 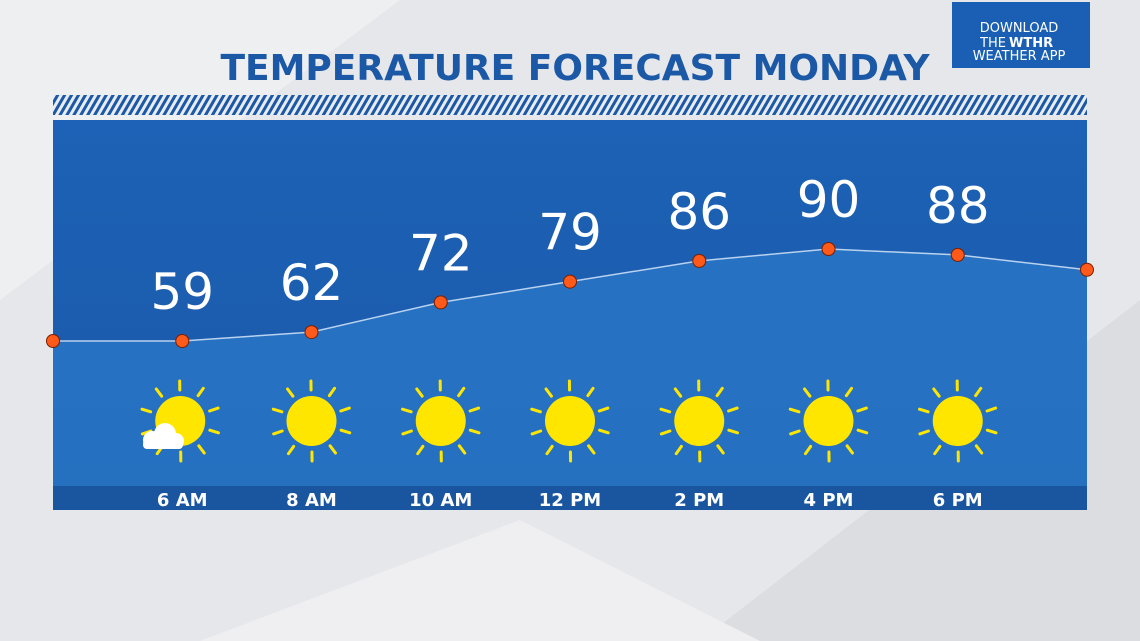 What do you see at coordinates (480, 580) in the screenshot?
I see `bg-shard` at bounding box center [480, 580].